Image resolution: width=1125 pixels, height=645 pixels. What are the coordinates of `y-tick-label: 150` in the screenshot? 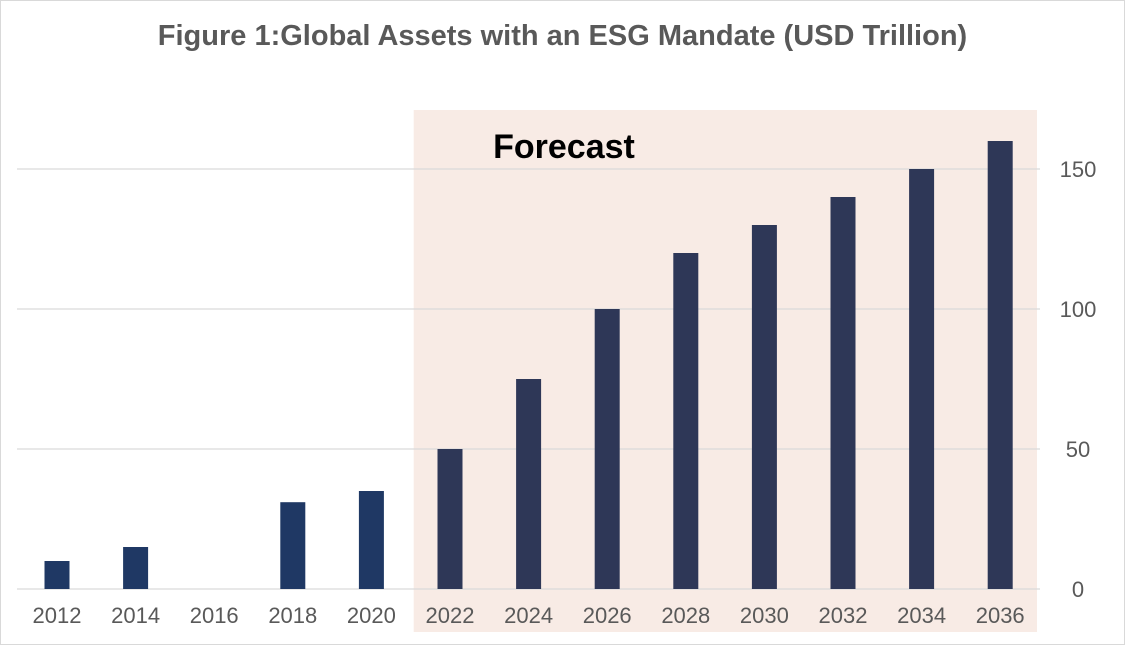 It's located at (1078, 169).